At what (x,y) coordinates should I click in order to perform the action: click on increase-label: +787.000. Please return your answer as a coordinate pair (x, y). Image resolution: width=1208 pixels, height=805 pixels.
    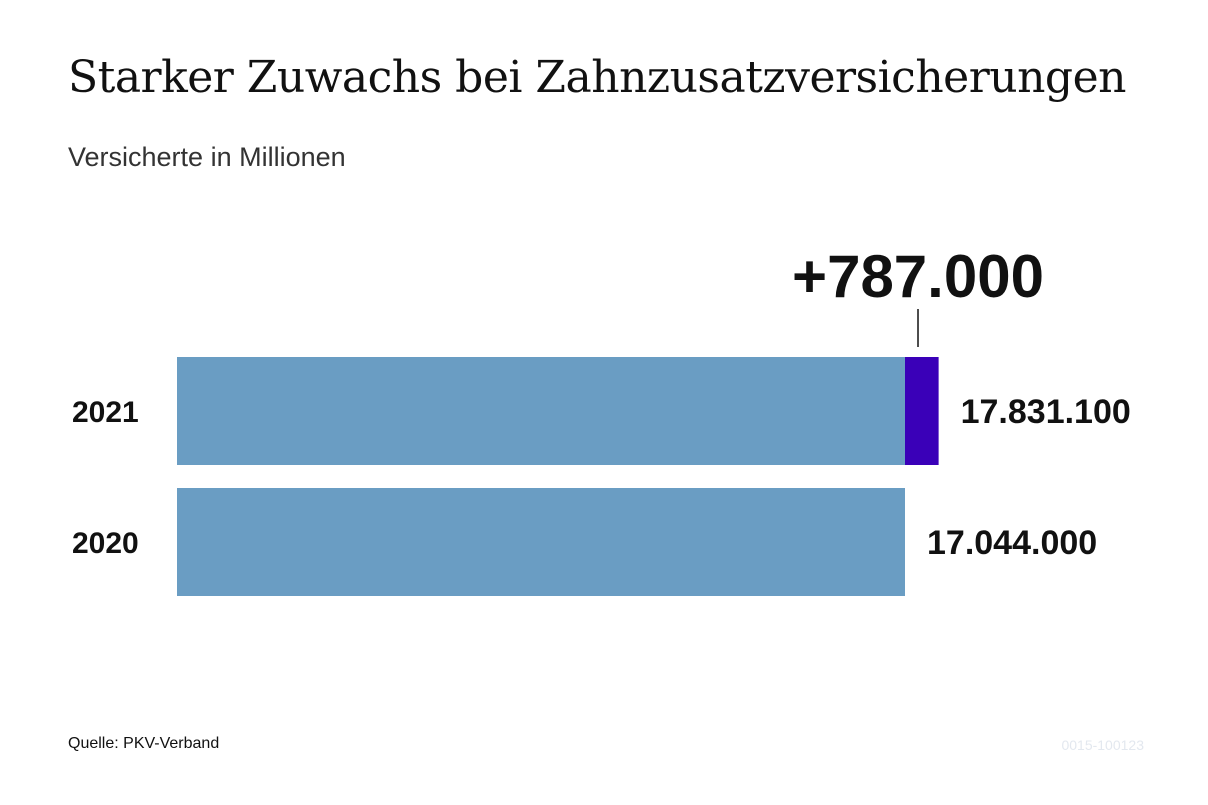
    Looking at the image, I should click on (918, 276).